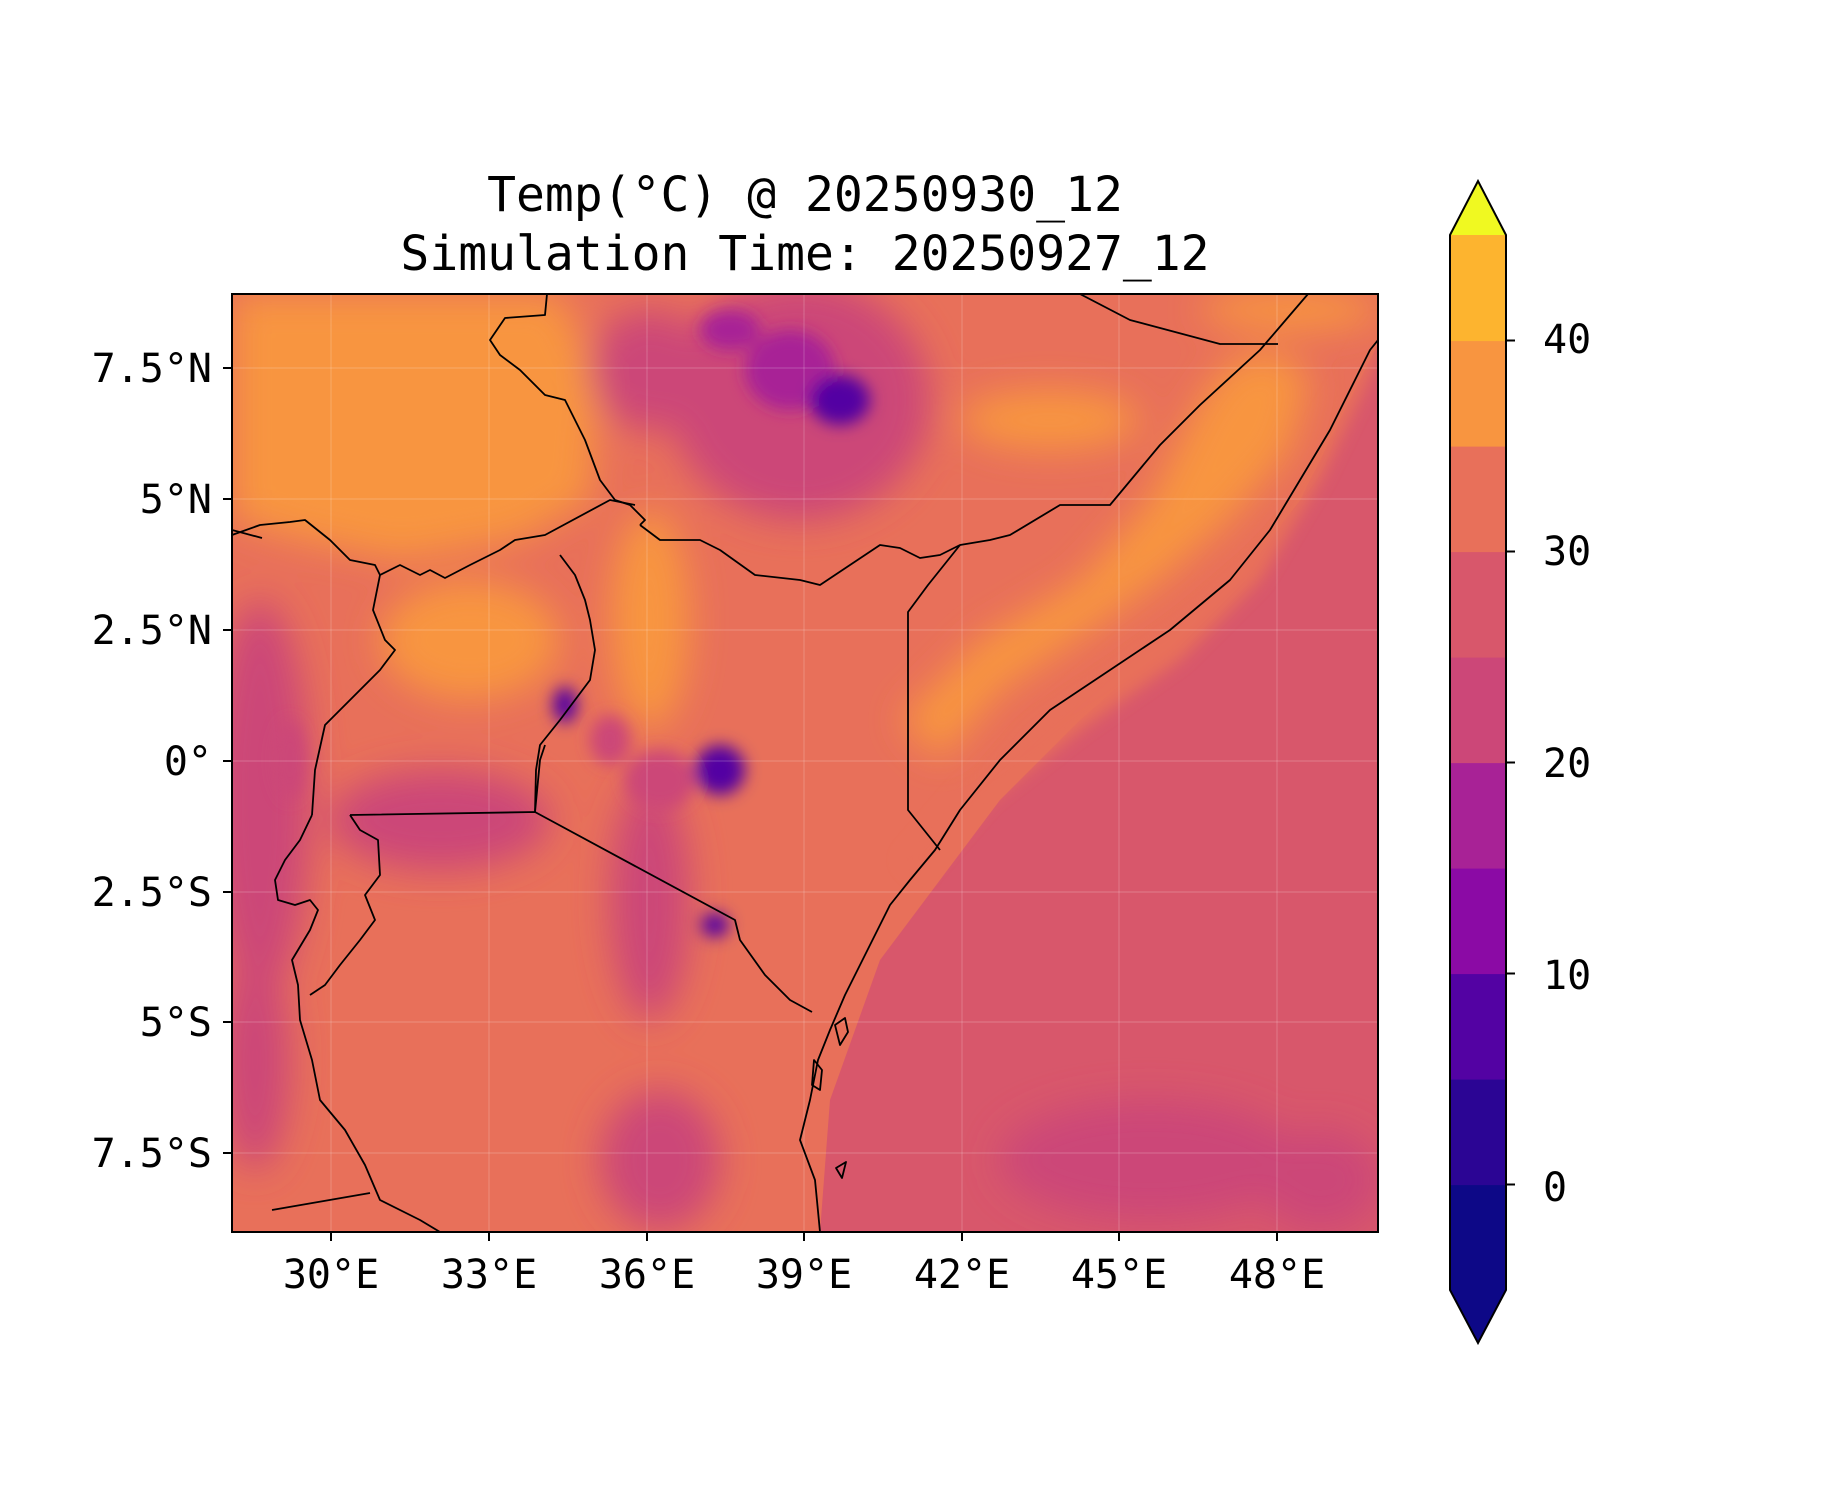 The image size is (1833, 1500). What do you see at coordinates (1478, 208) in the screenshot?
I see `colorbar-extend-max` at bounding box center [1478, 208].